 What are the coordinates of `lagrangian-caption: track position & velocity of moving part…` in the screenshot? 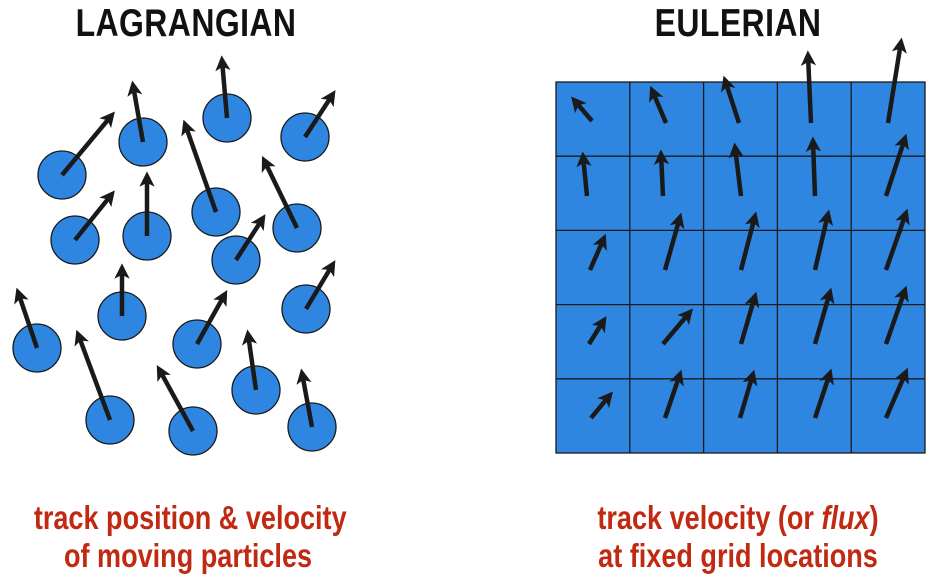 It's located at (190, 537).